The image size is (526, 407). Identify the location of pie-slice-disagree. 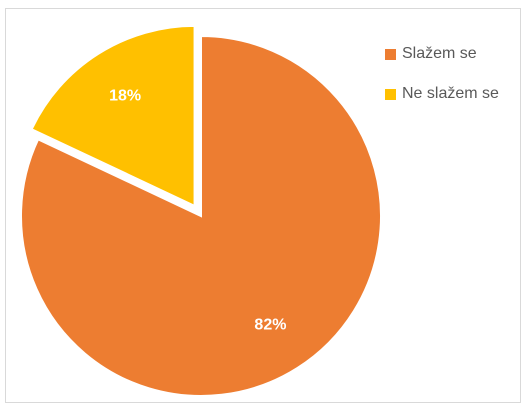
(113, 116).